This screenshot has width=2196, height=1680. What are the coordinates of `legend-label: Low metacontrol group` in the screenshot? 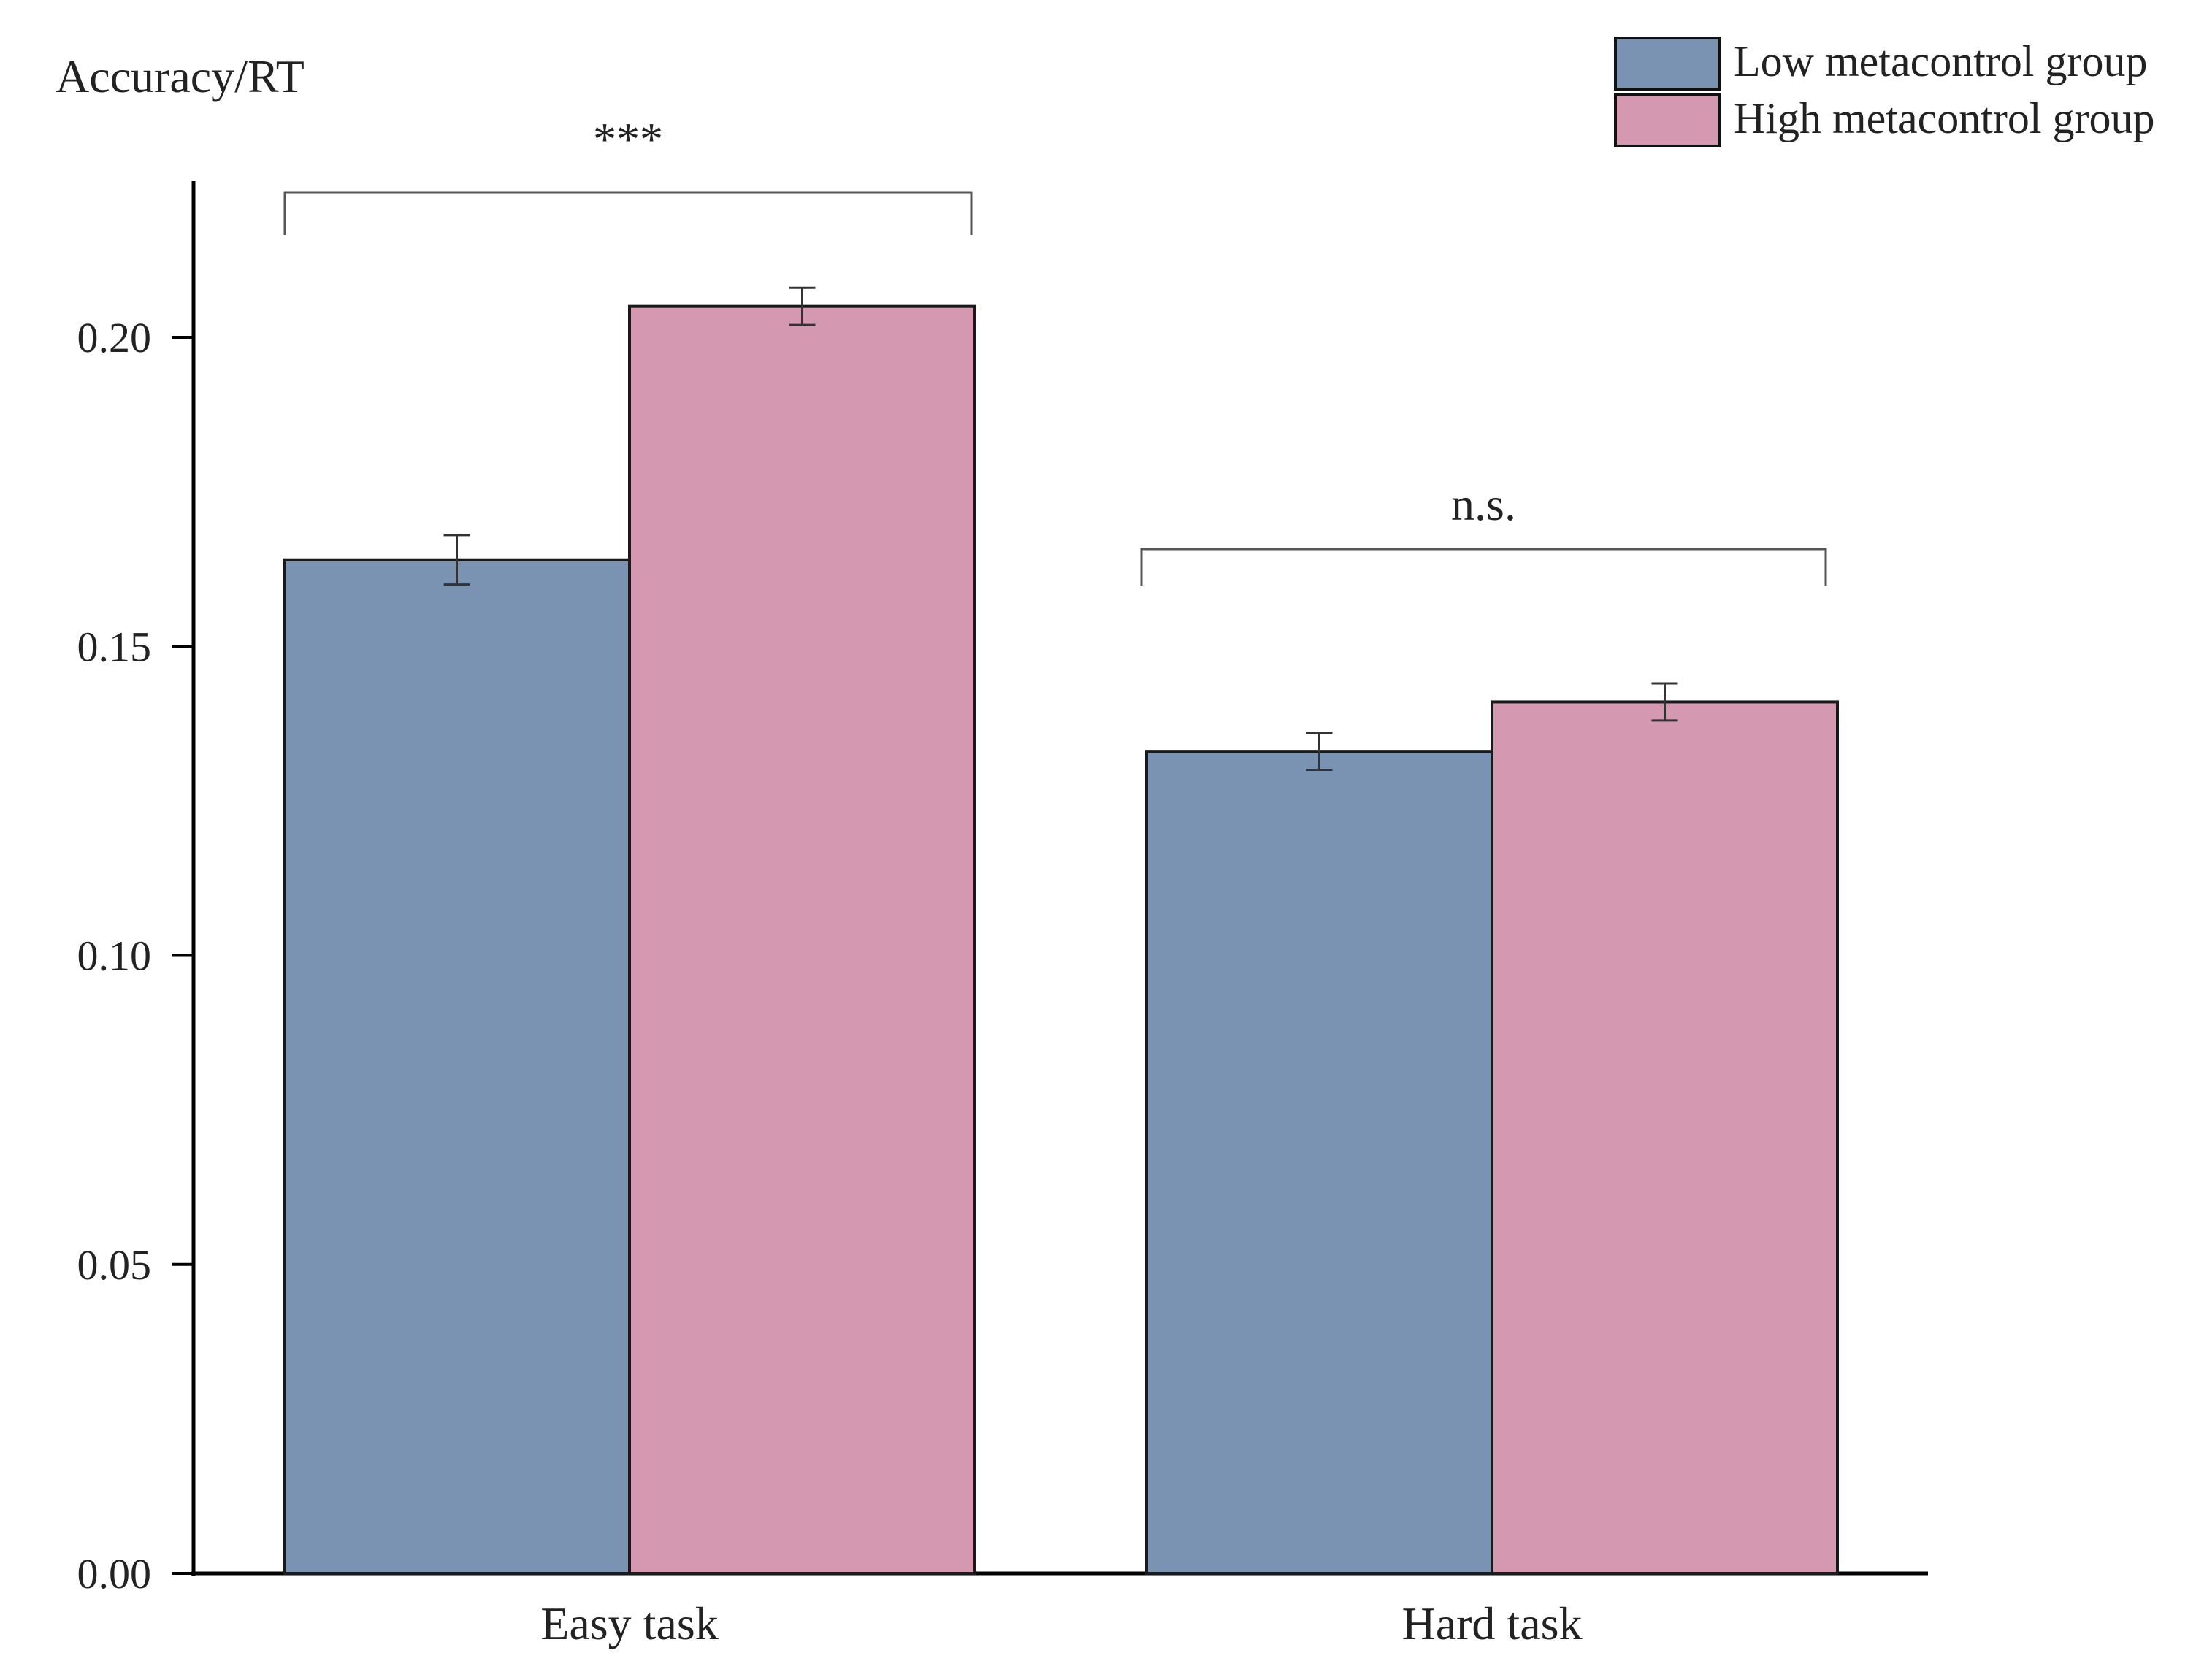 It's located at (1941, 61).